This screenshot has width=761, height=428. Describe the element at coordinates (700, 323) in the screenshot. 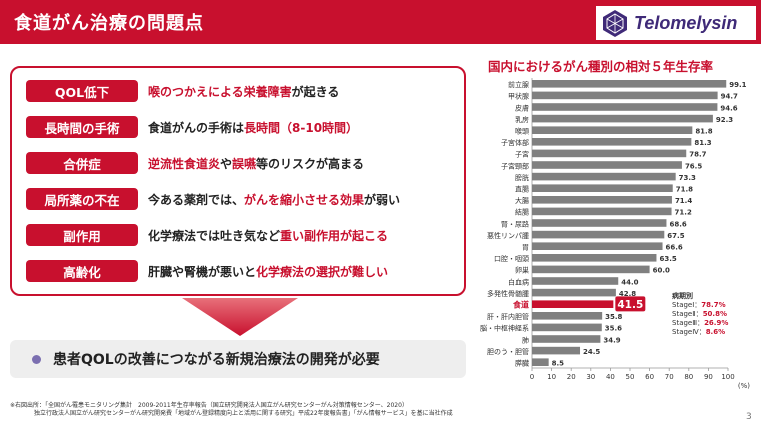

I see `stage-row: StageⅢ：26.9%` at that location.